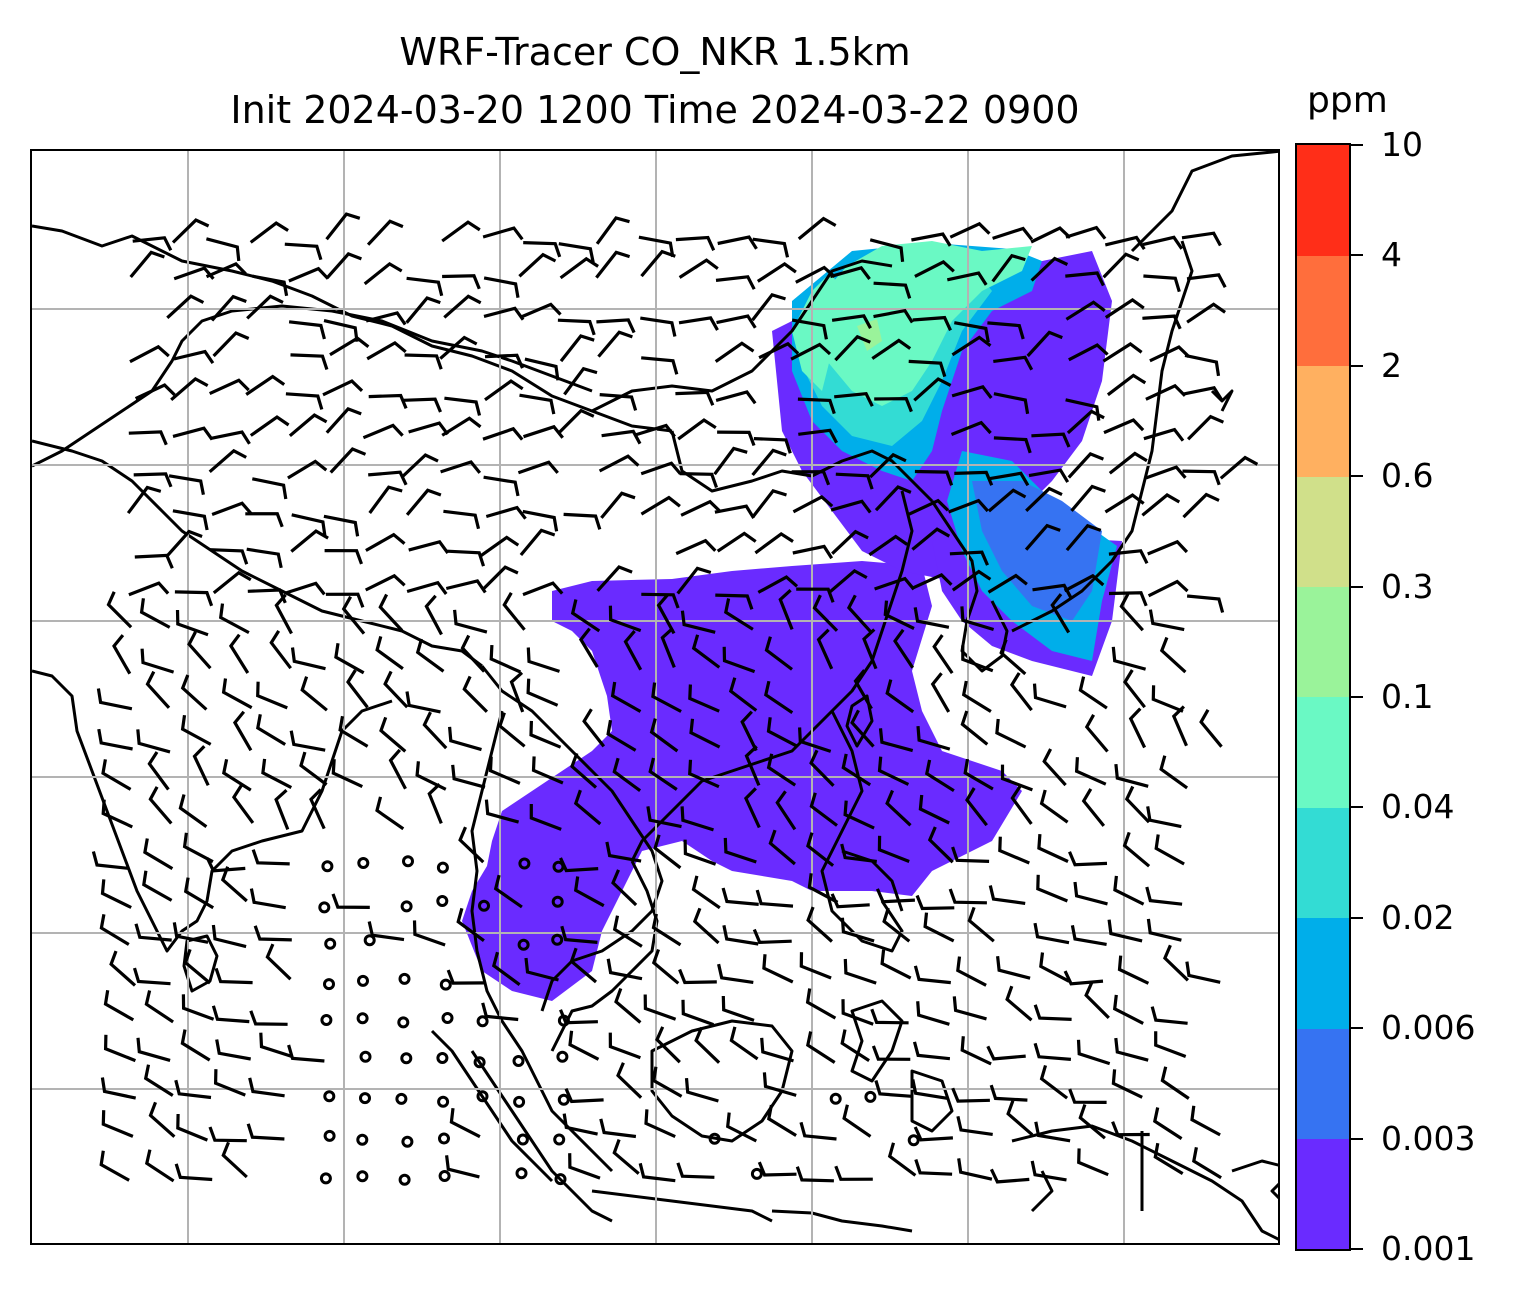 This screenshot has height=1306, width=1528. I want to click on colorbar-tick-label: 0.003, so click(1428, 1138).